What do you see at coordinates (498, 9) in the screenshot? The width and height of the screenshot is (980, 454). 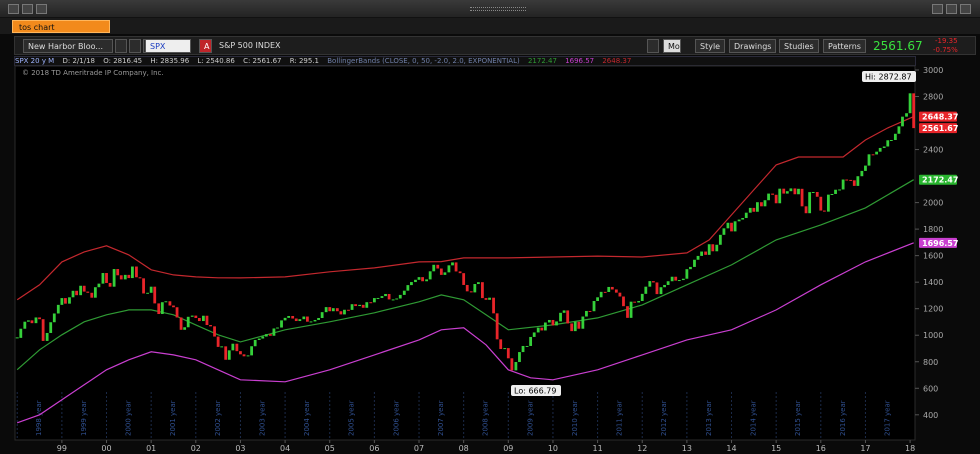 I see `drag-handle` at bounding box center [498, 9].